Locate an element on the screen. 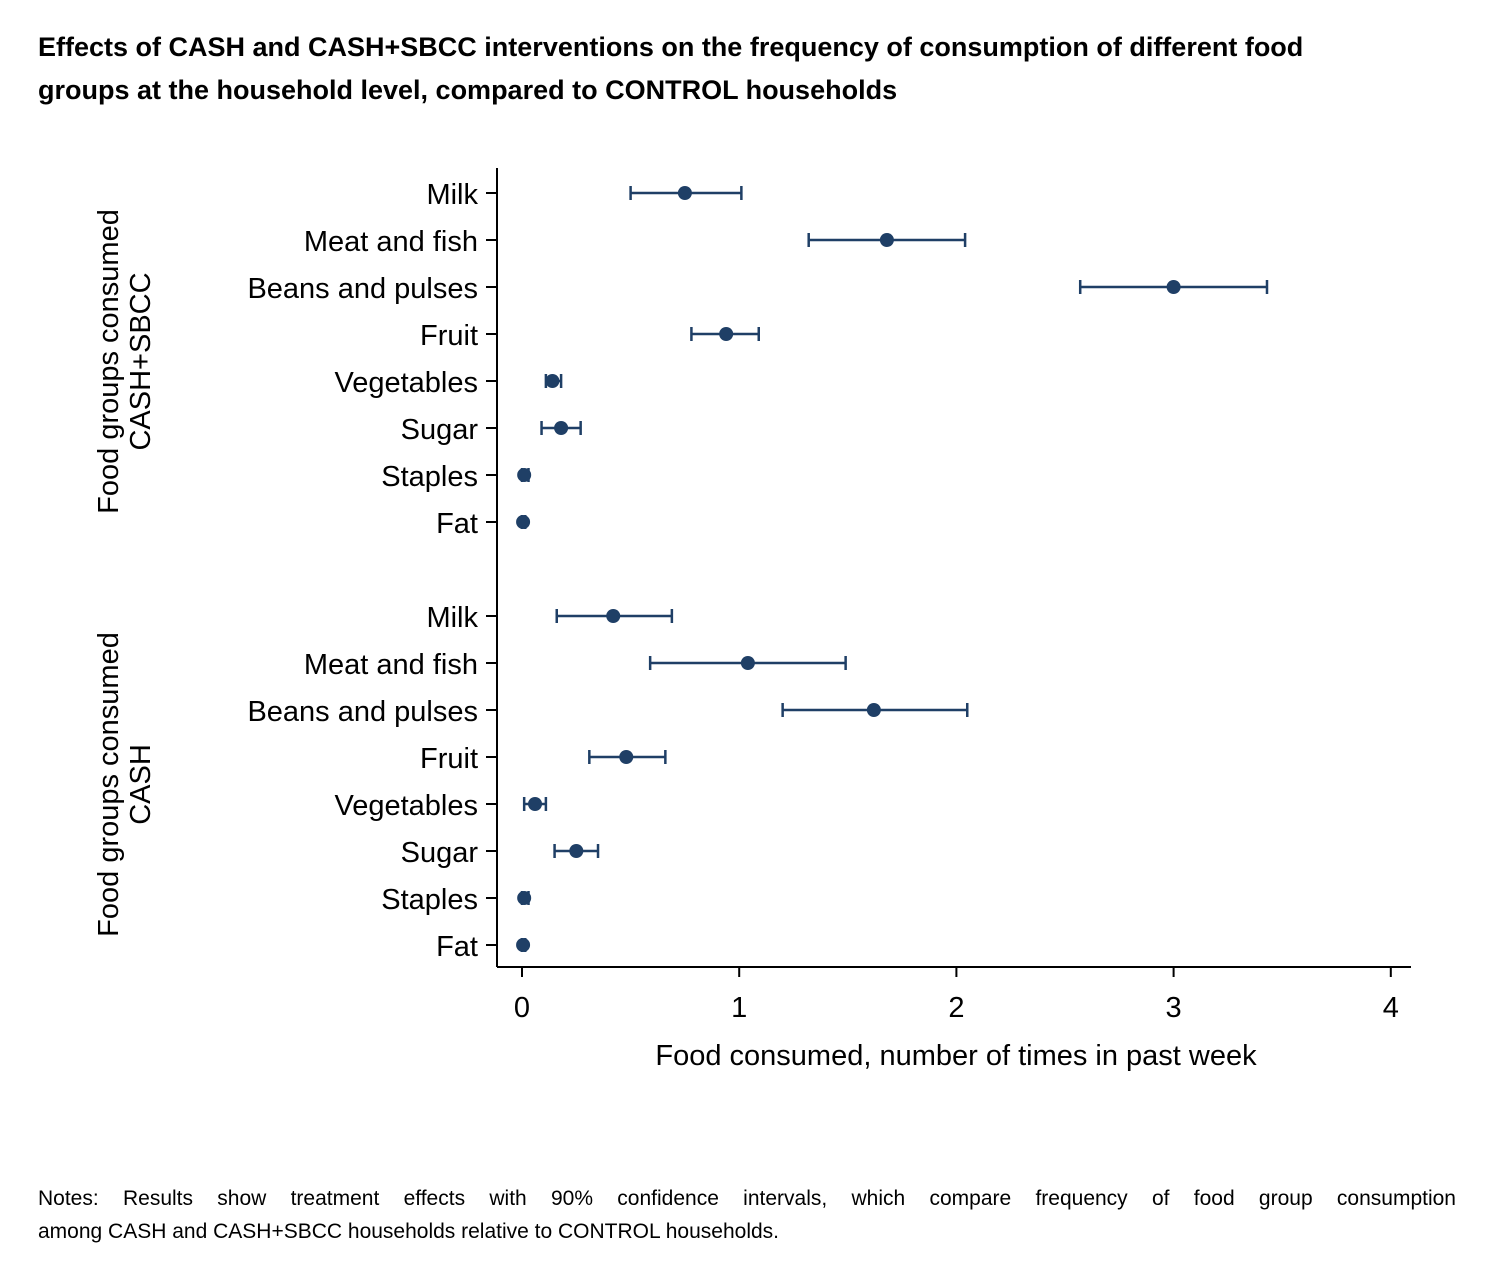  group-0-meat-and-fish-estimate-point is located at coordinates (886, 240).